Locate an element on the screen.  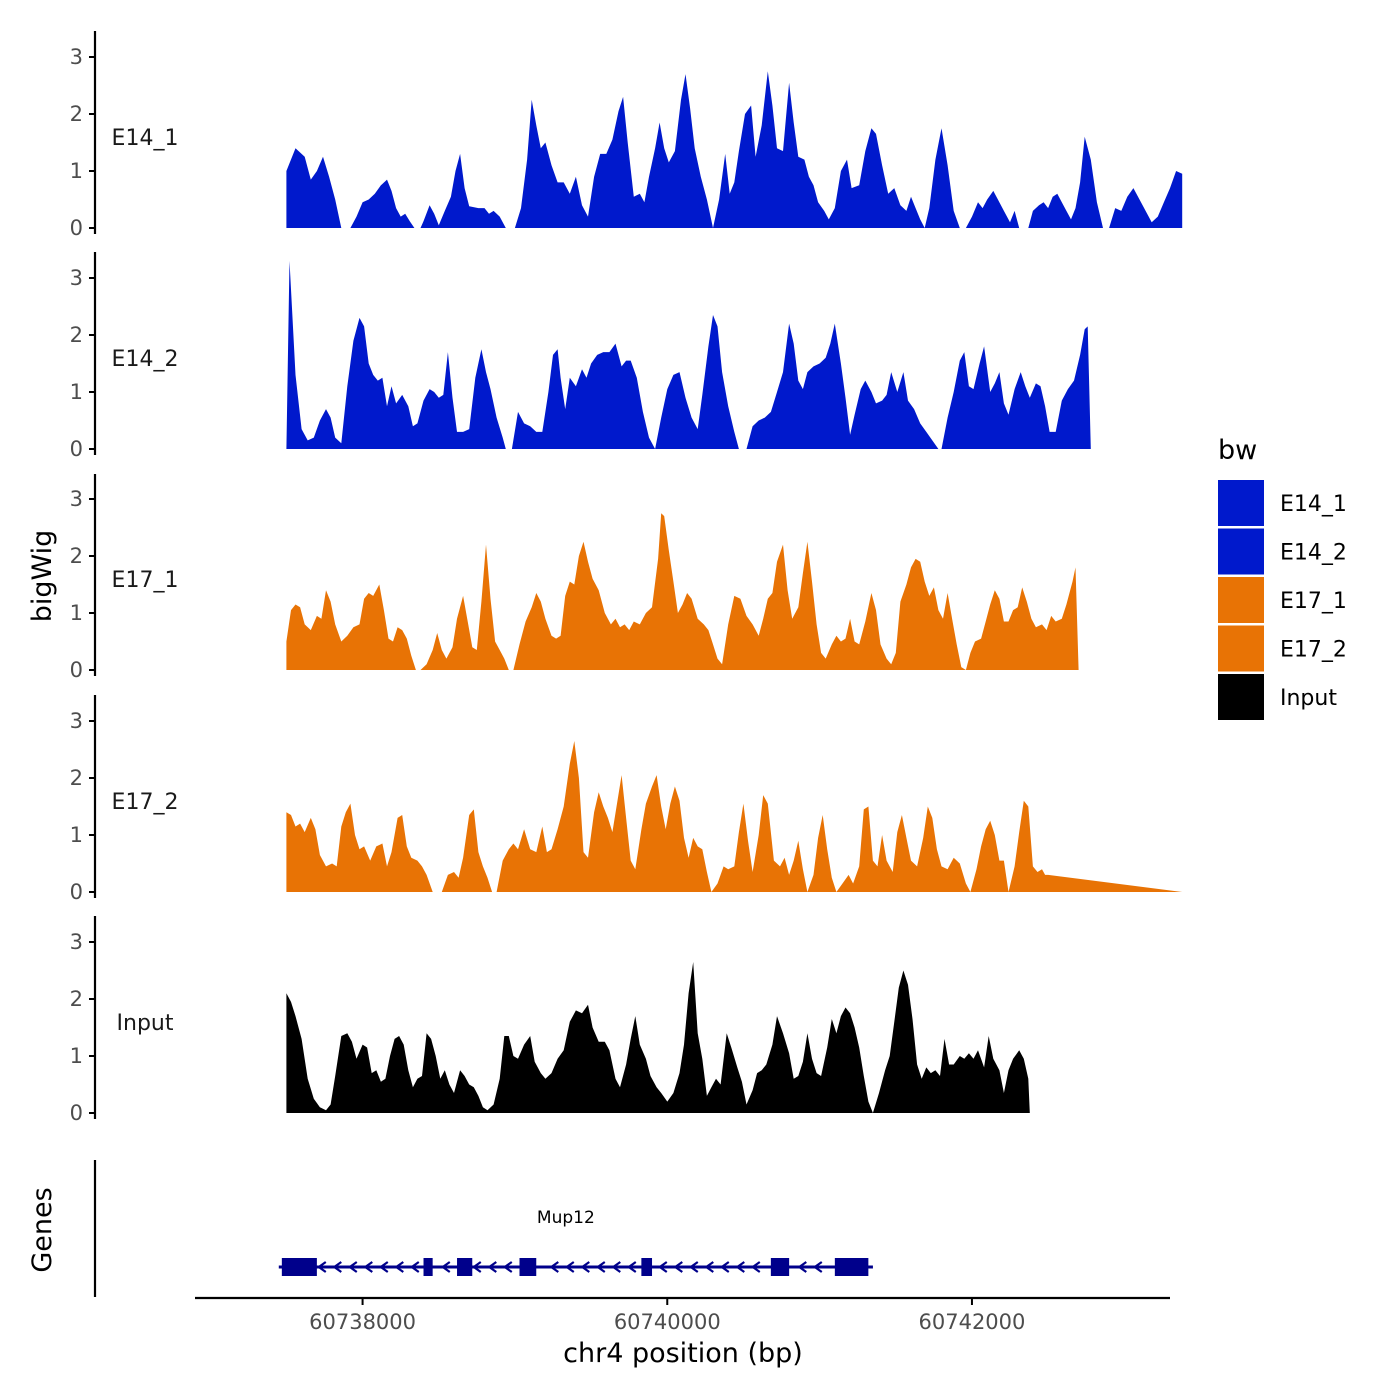
legend-title: bw is located at coordinates (1237, 450).